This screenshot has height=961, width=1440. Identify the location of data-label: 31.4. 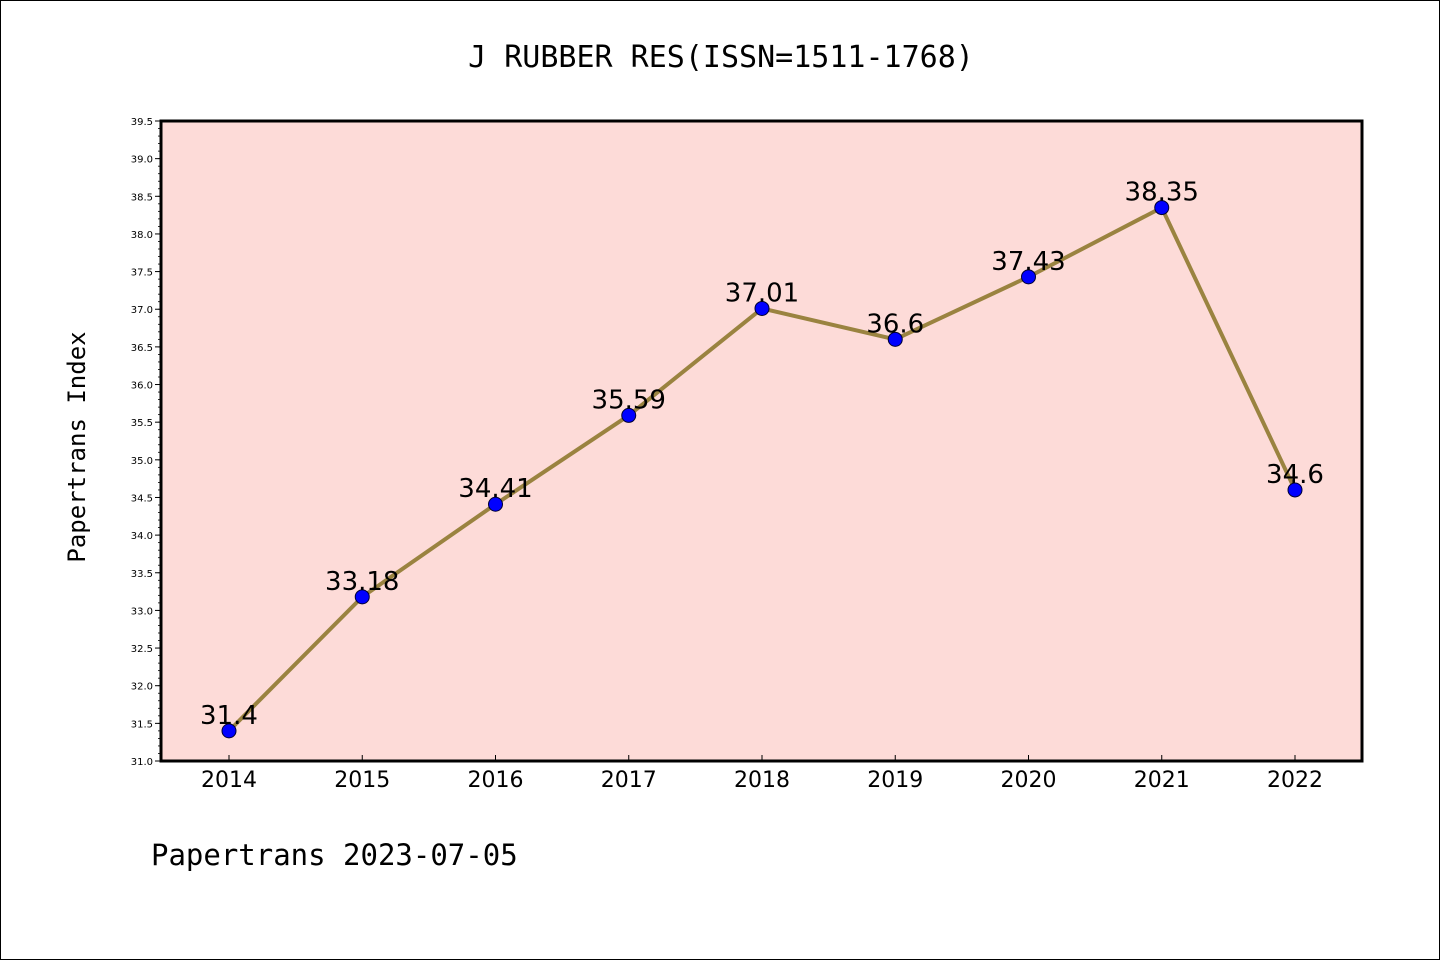
(229, 716).